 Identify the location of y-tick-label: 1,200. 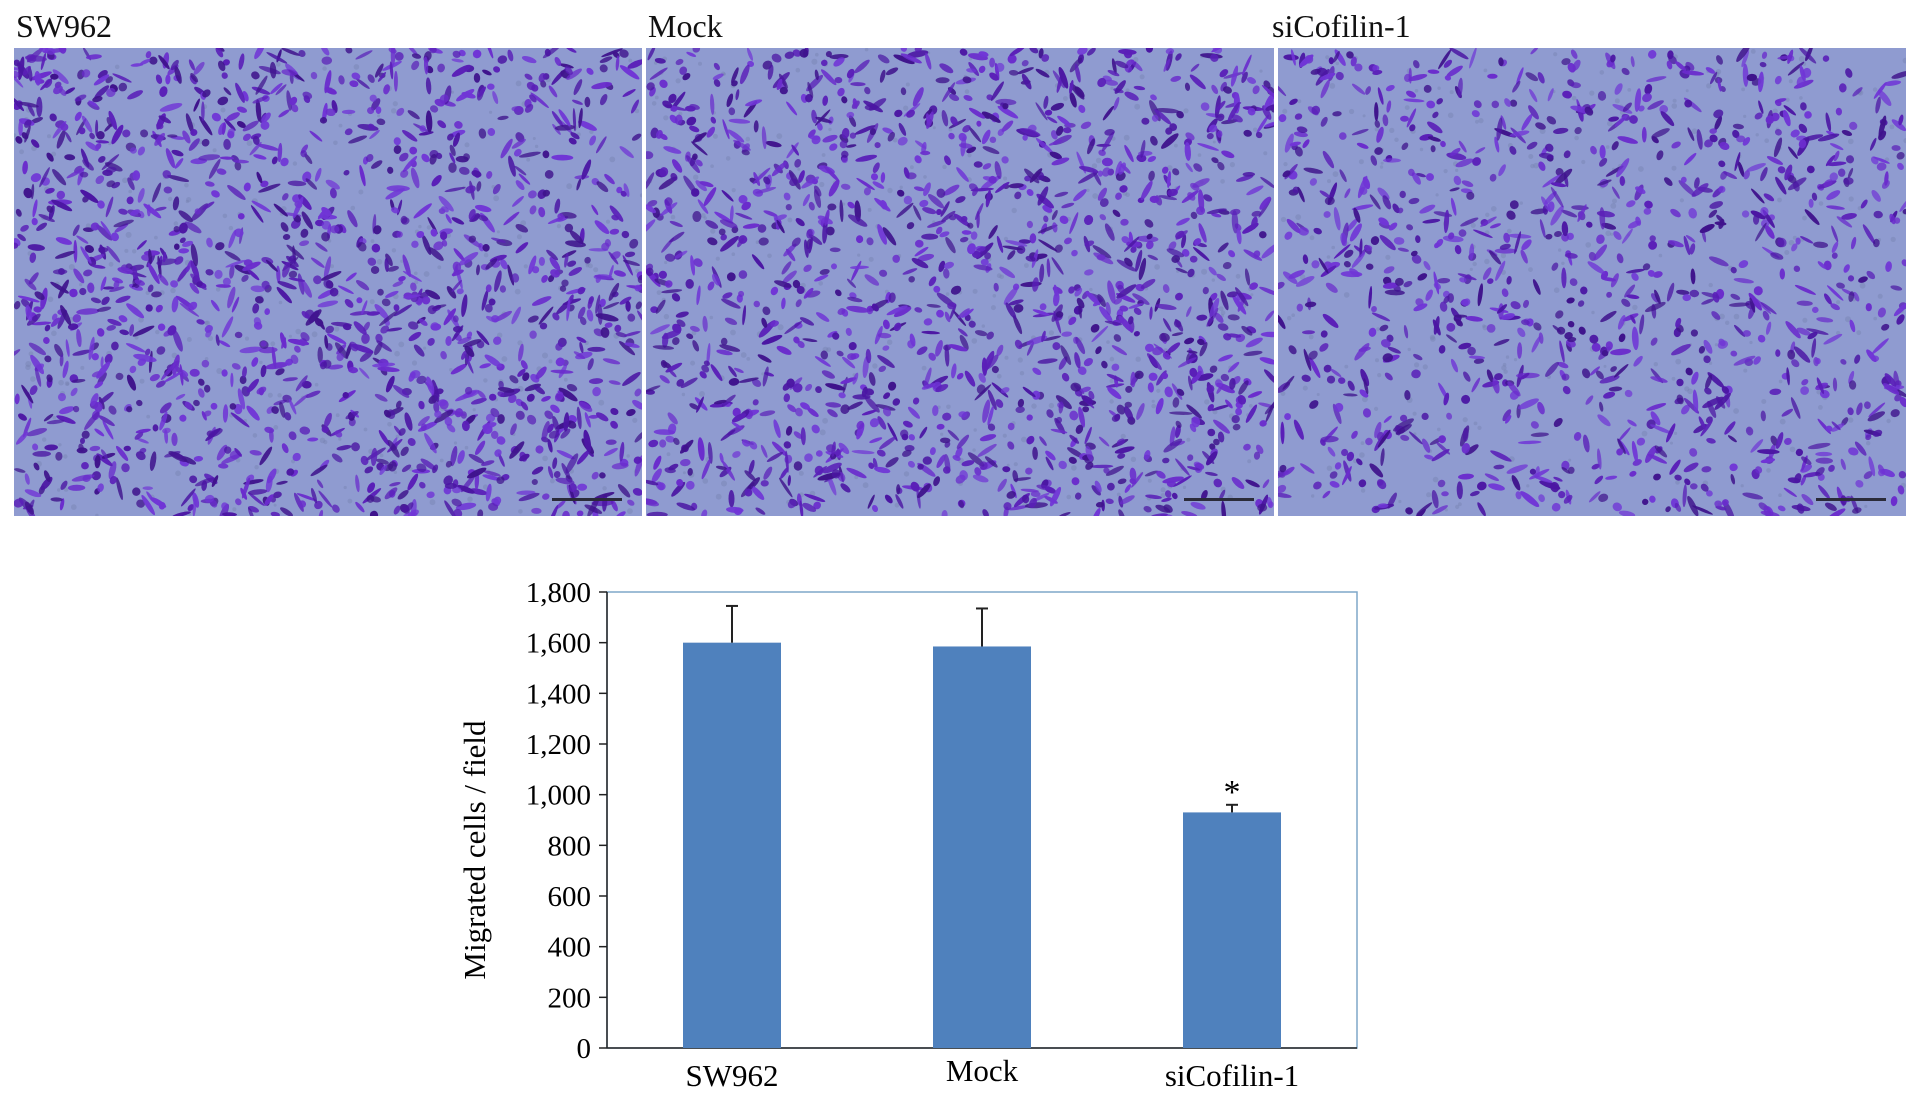
(558, 745).